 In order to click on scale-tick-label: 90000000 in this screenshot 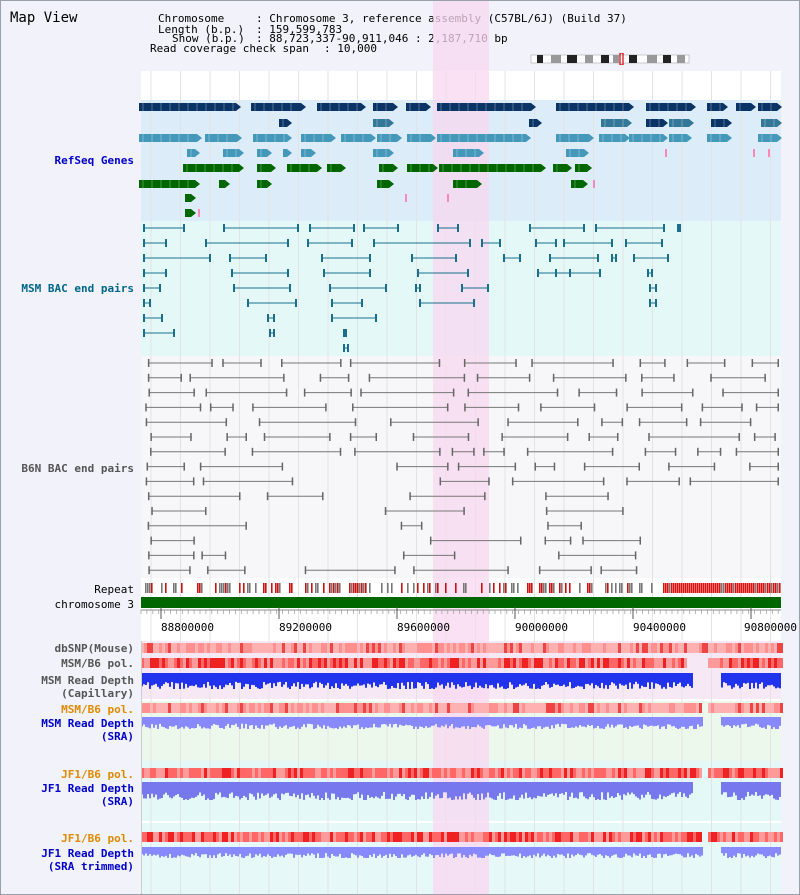, I will do `click(541, 627)`.